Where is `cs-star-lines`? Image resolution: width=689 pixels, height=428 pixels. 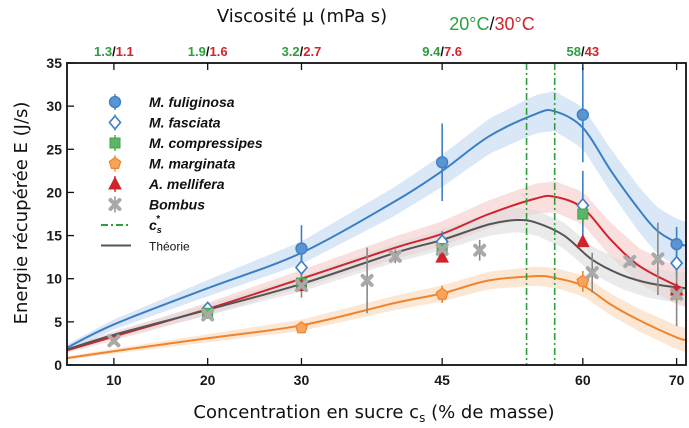
cs-star-lines is located at coordinates (540, 214).